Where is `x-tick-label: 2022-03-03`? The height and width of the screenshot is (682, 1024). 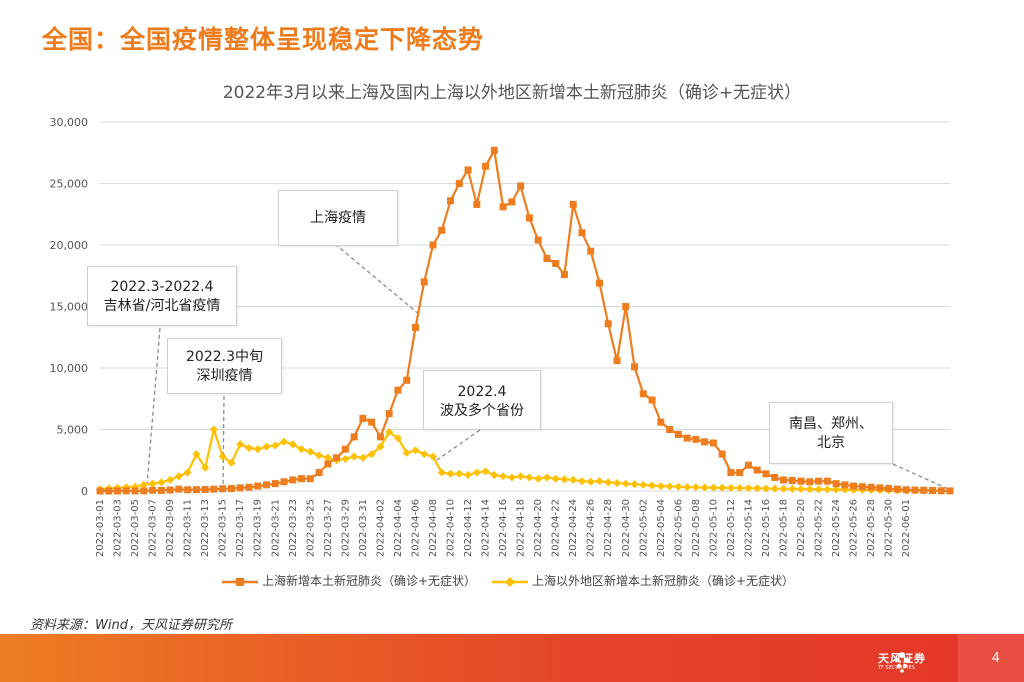 x-tick-label: 2022-03-03 is located at coordinates (118, 528).